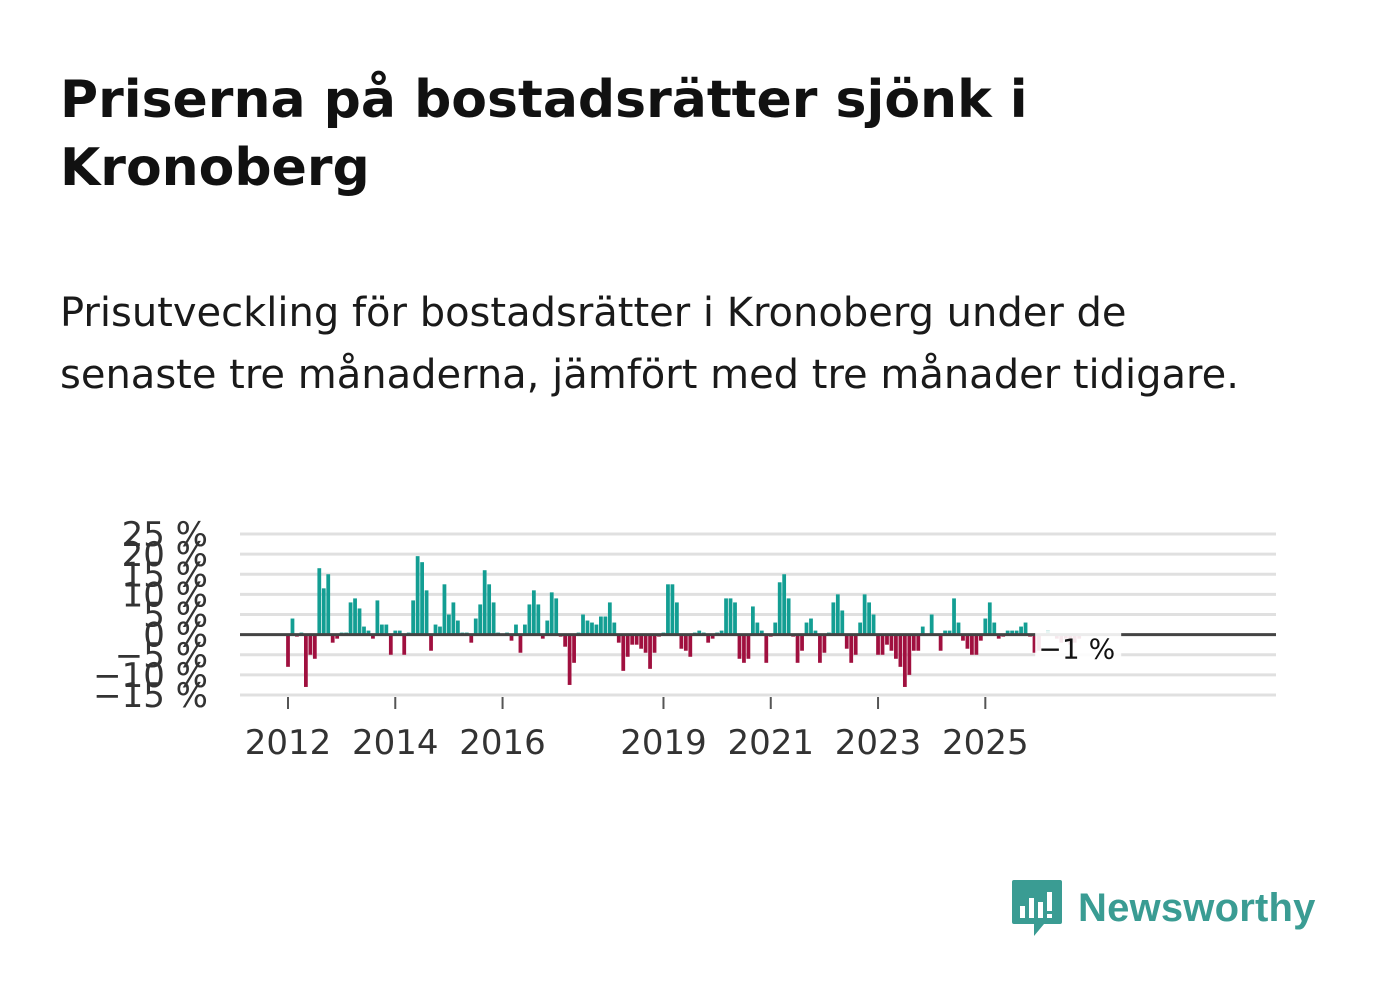 This screenshot has width=1382, height=999. I want to click on x-axis: 2012 2014 2016 2019 2021 2023 2025, so click(637, 730).